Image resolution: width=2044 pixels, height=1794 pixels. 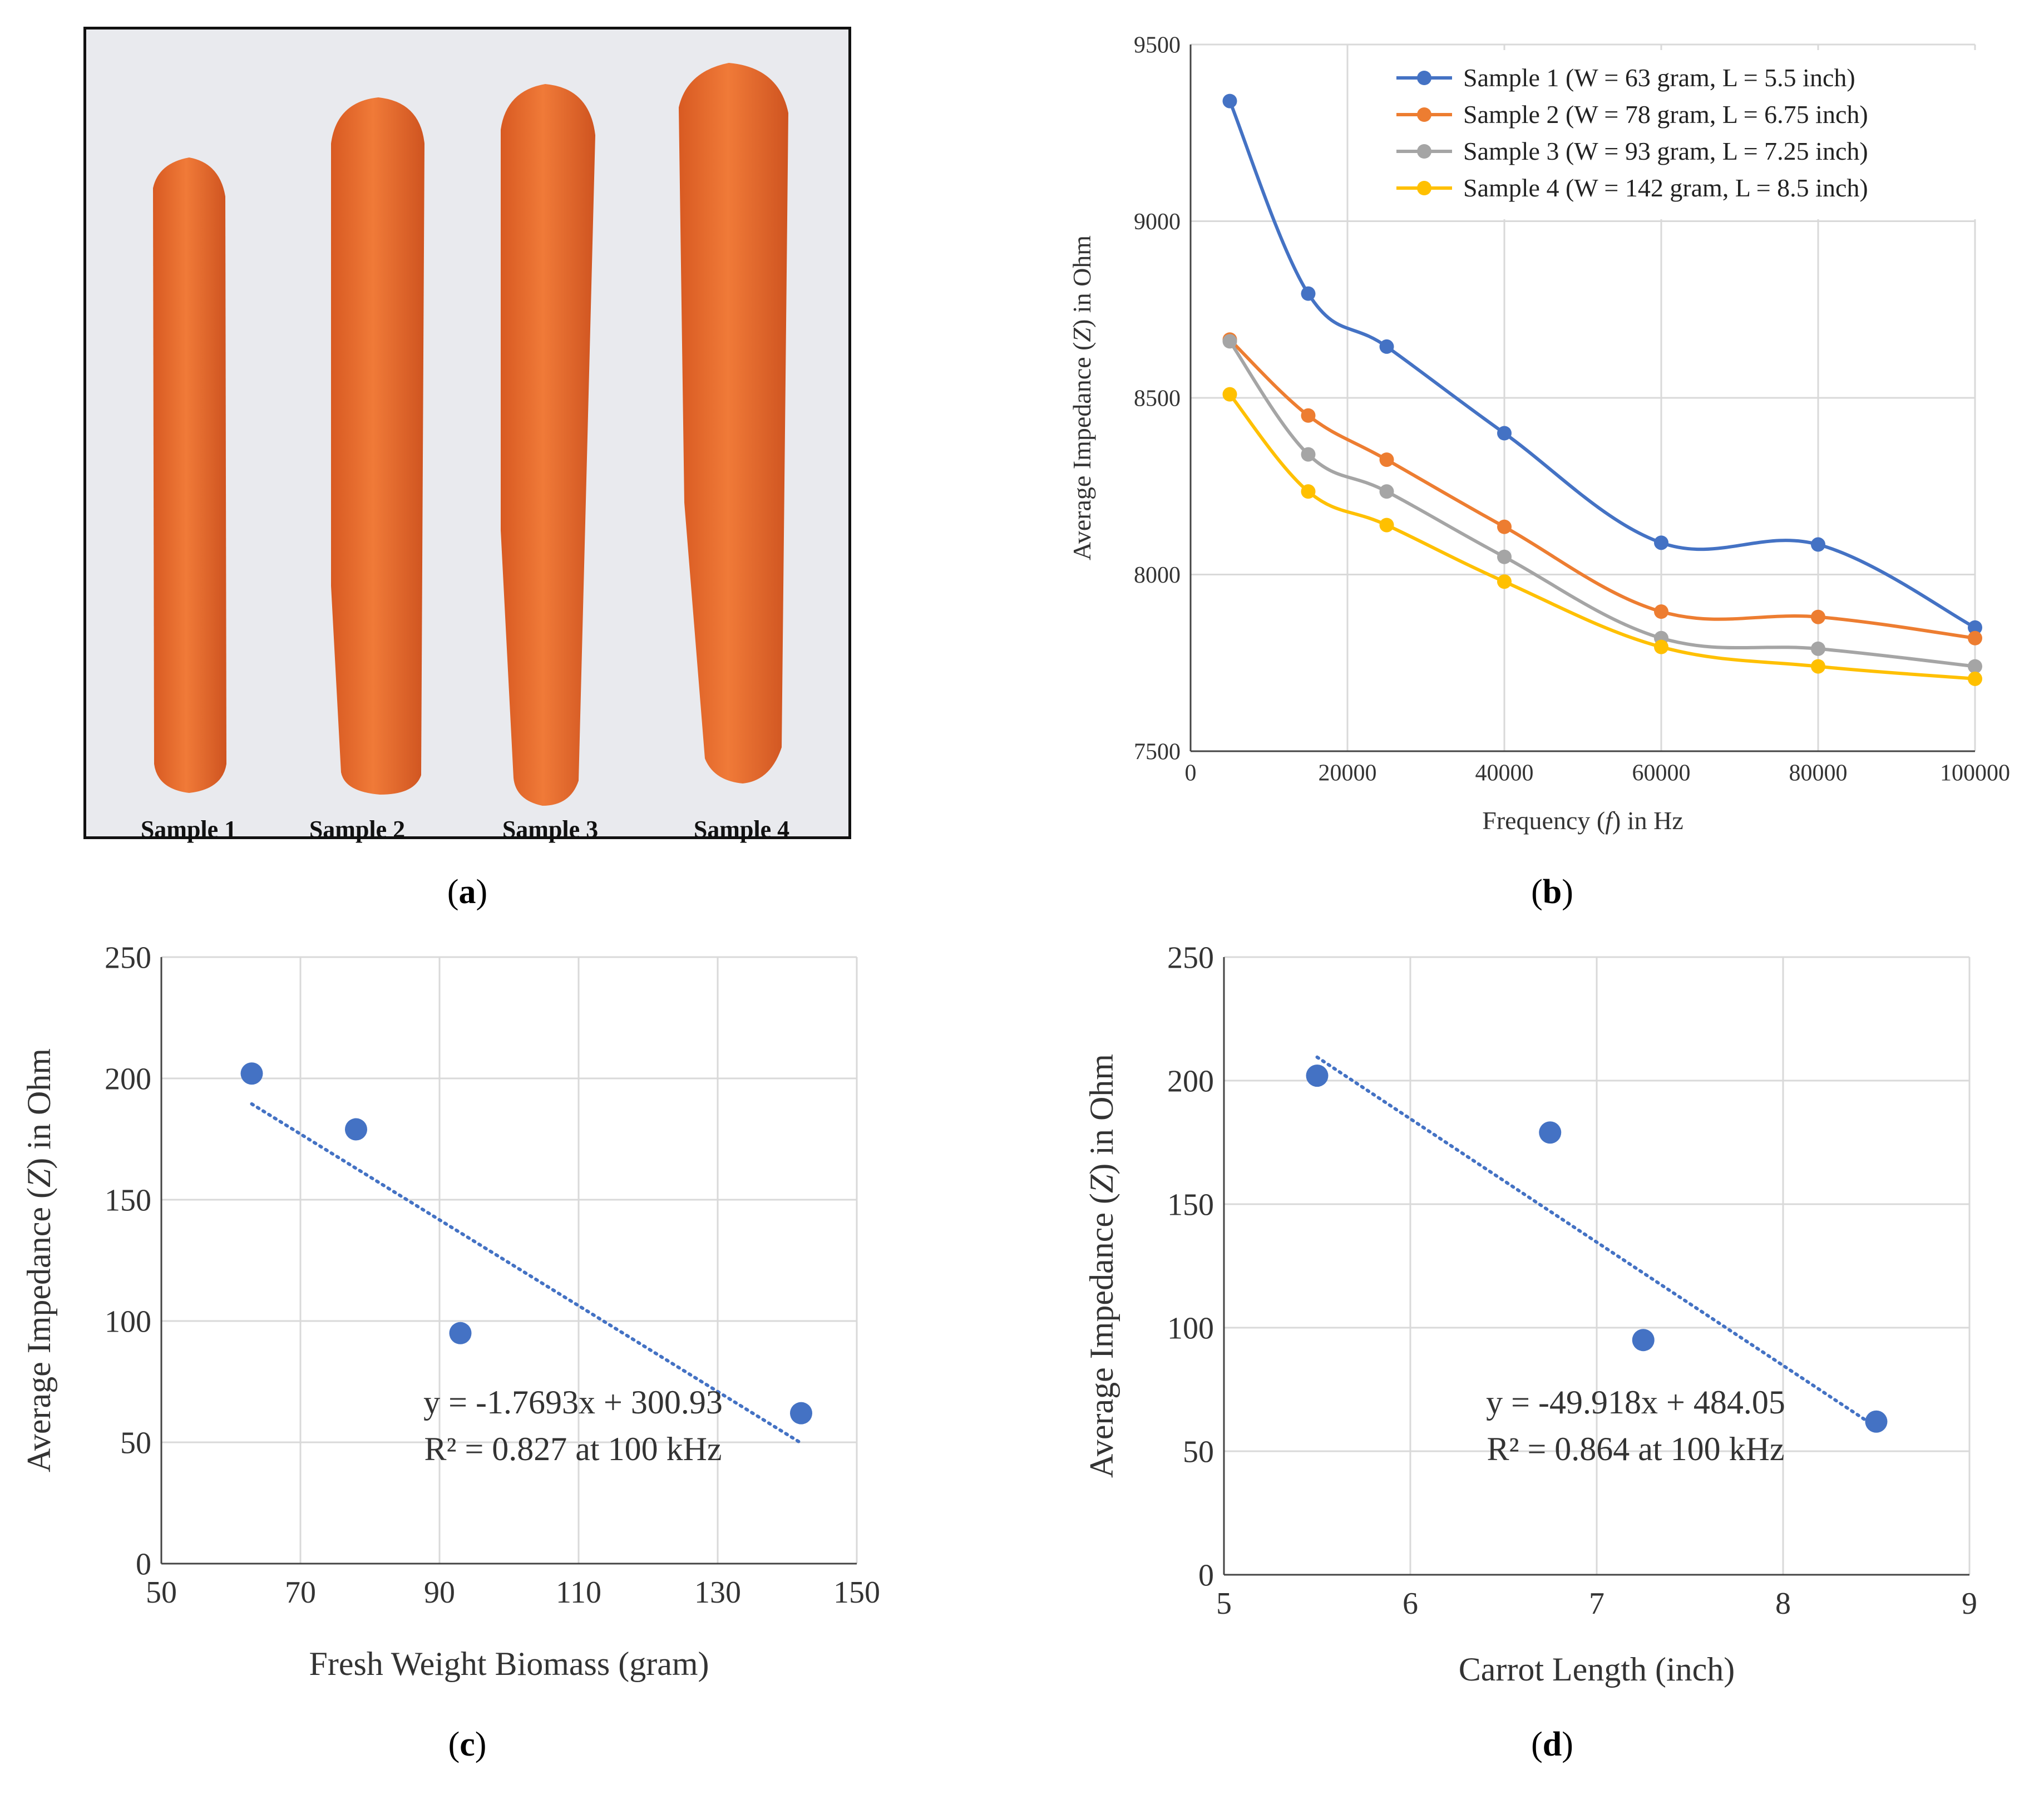 I want to click on x-axis-title: Carrot Length (inch), so click(x=1597, y=1669).